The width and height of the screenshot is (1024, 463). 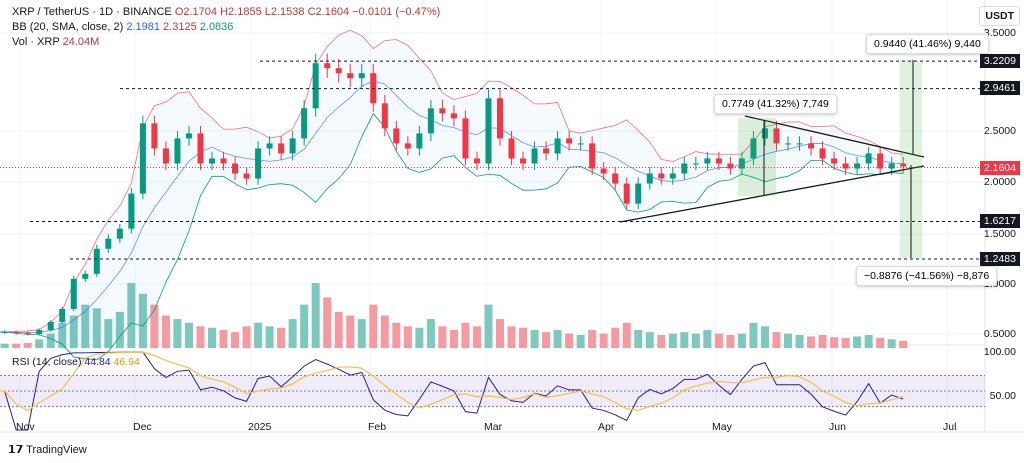 What do you see at coordinates (927, 44) in the screenshot?
I see `target-up-label: 0.9440 (41.46%) 9,440` at bounding box center [927, 44].